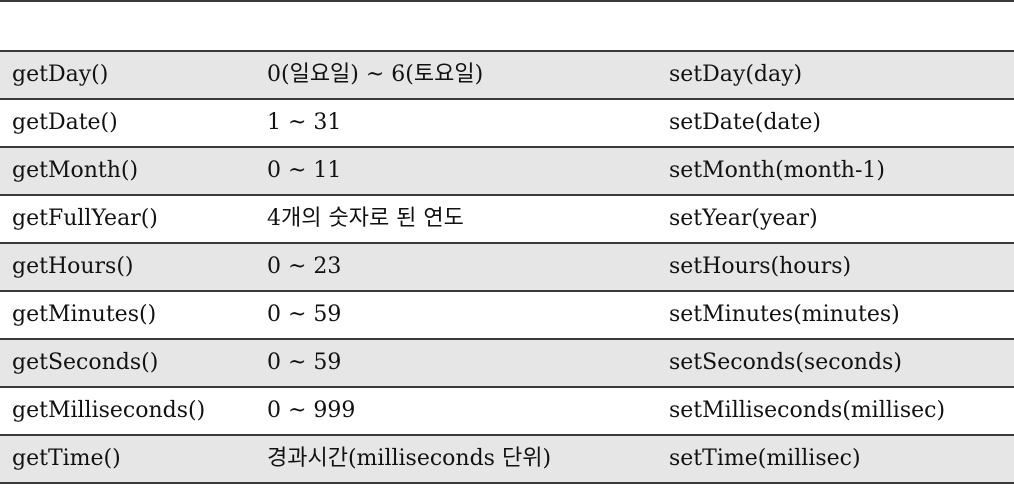 This screenshot has width=1014, height=493. What do you see at coordinates (507, 1) in the screenshot?
I see `table-top-rule` at bounding box center [507, 1].